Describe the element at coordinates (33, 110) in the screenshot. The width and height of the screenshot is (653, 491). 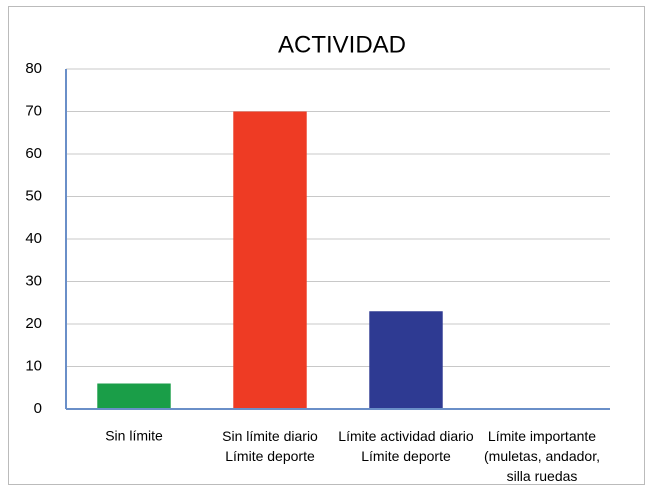
I see `y-tick-label: 70` at that location.